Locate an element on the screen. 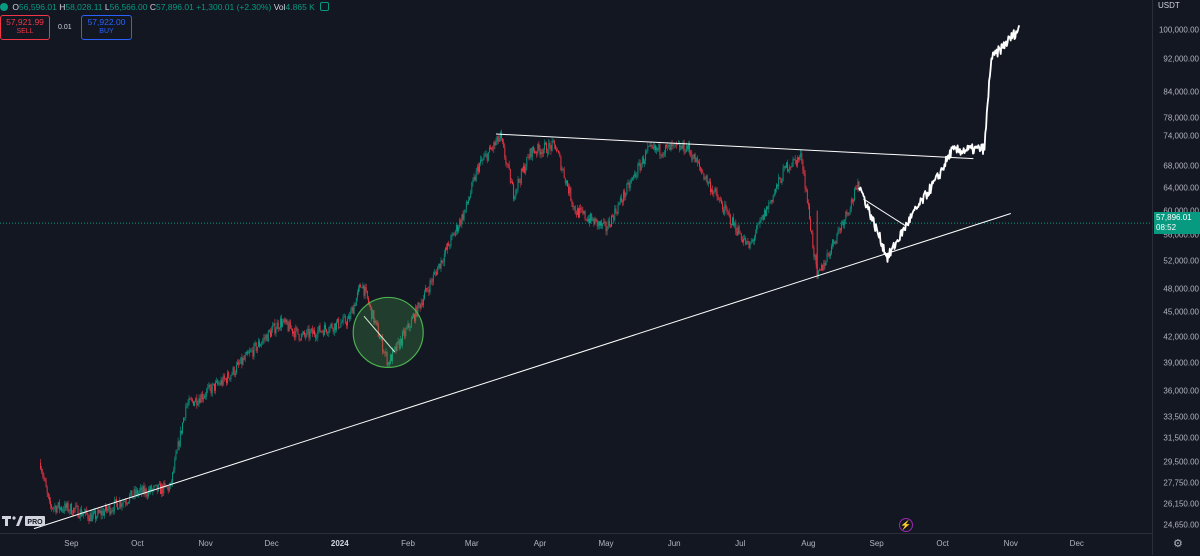 This screenshot has width=1200, height=556. visibility-icon is located at coordinates (325, 6).